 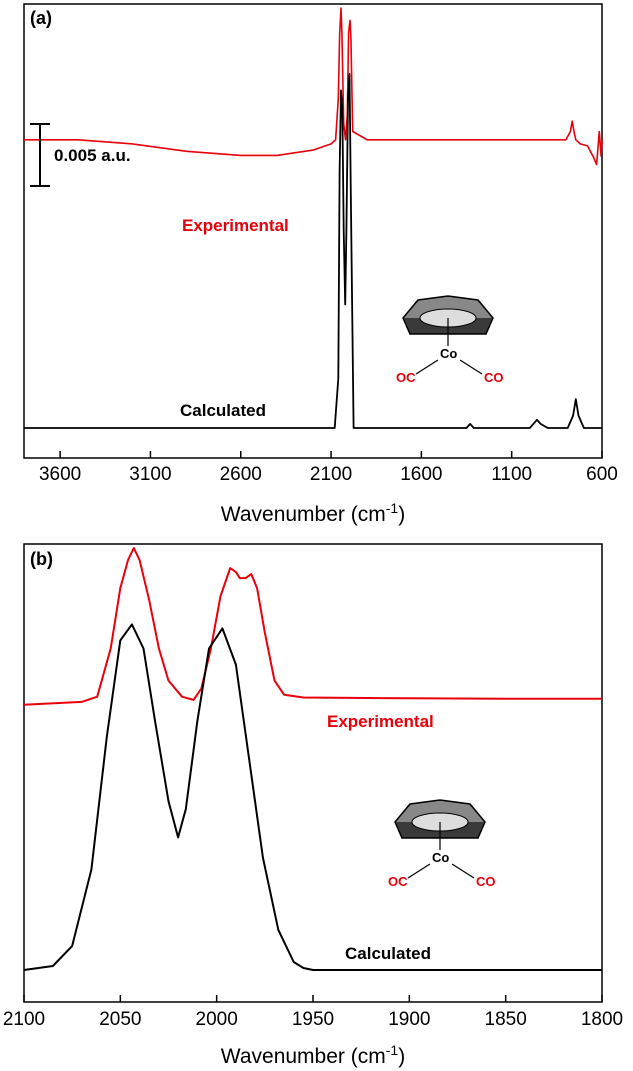 What do you see at coordinates (388, 953) in the screenshot?
I see `calculated-label-b: Calculated` at bounding box center [388, 953].